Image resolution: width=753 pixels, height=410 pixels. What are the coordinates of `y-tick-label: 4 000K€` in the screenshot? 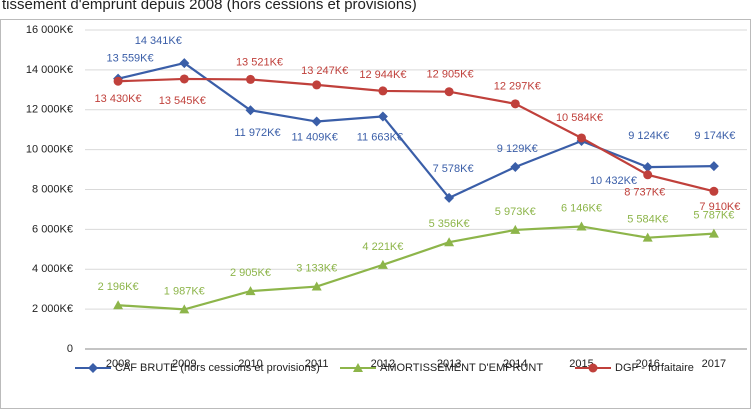 It's located at (52, 269).